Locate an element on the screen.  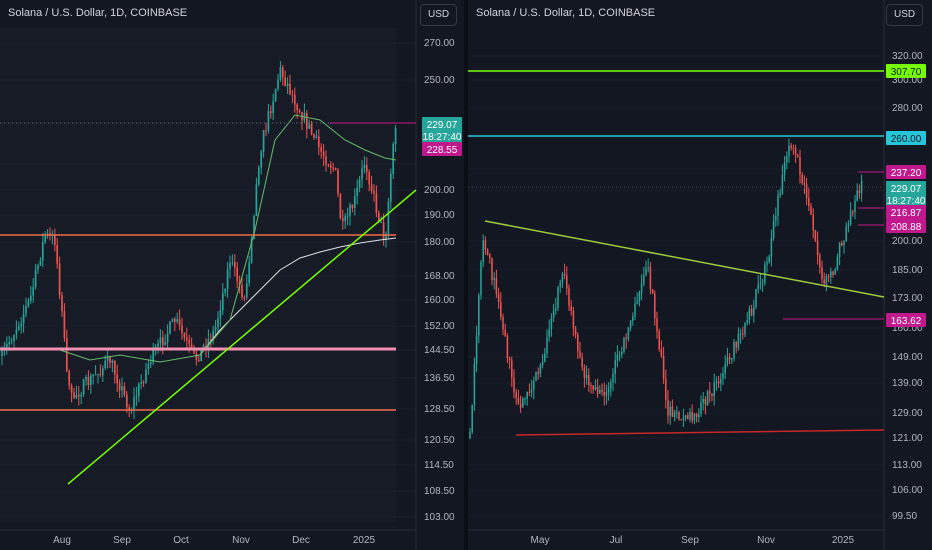
left-x-tick: Aug is located at coordinates (62, 540).